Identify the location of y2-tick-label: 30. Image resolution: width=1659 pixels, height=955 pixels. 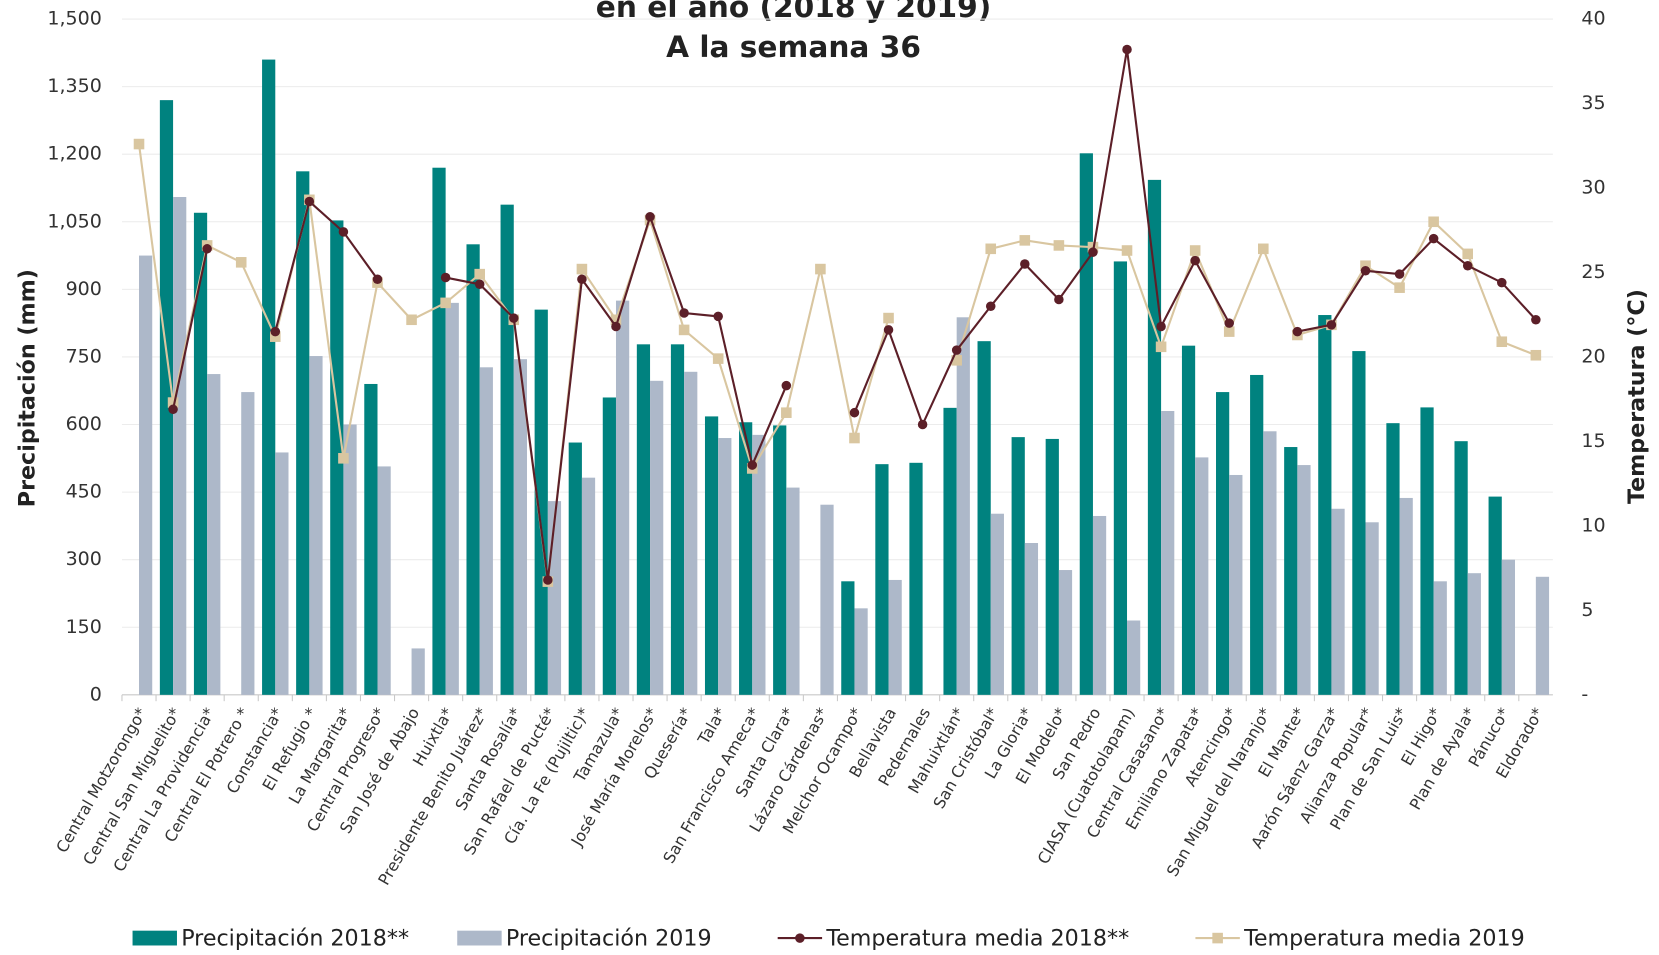
(1593, 187).